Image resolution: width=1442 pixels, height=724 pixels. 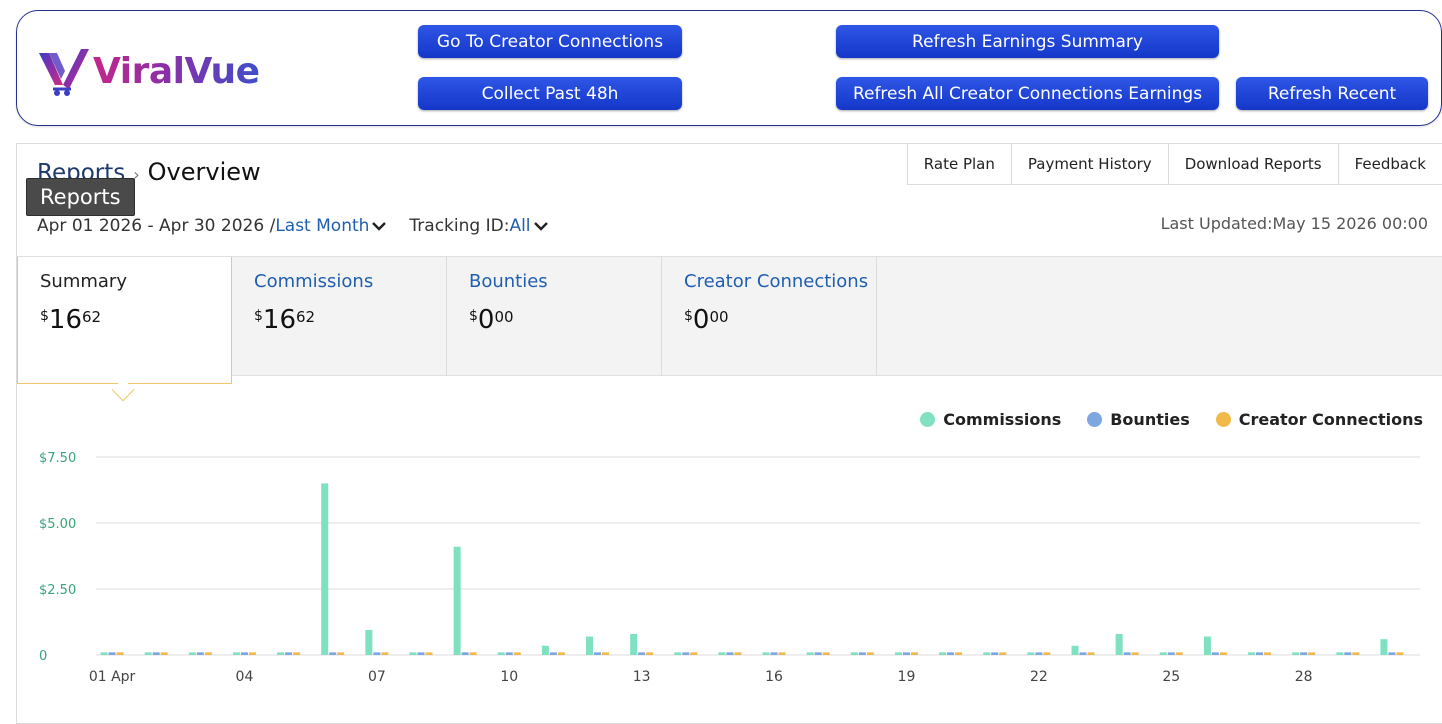 What do you see at coordinates (1332, 93) in the screenshot?
I see `refresh-recent-button: Refresh Recent` at bounding box center [1332, 93].